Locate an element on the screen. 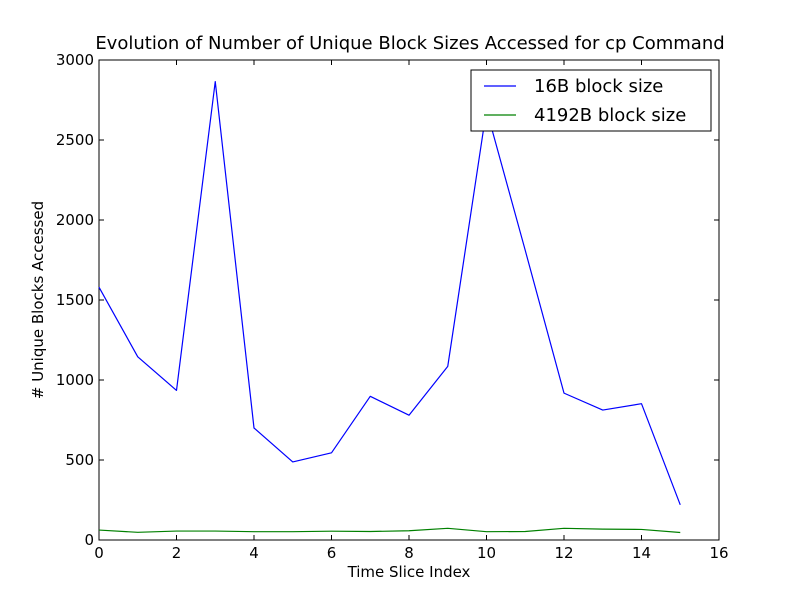 The height and width of the screenshot is (600, 800). x-axis-label: Time Slice Index is located at coordinates (409, 572).